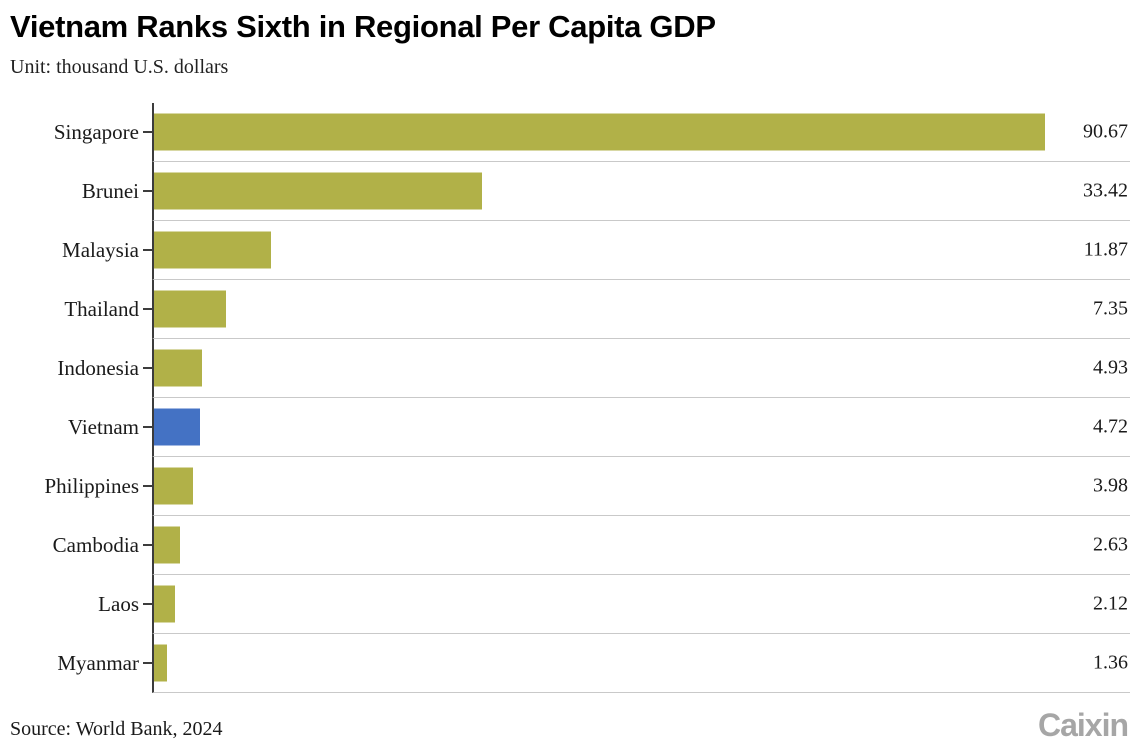 The image size is (1140, 754). Describe the element at coordinates (1110, 485) in the screenshot. I see `value-label: 3.98` at that location.